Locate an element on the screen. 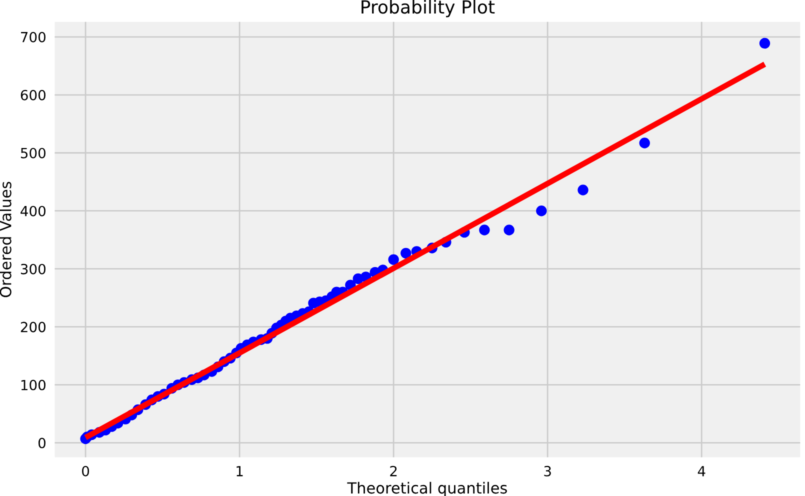 The image size is (805, 496). y-tick-label: 0 is located at coordinates (42, 443).